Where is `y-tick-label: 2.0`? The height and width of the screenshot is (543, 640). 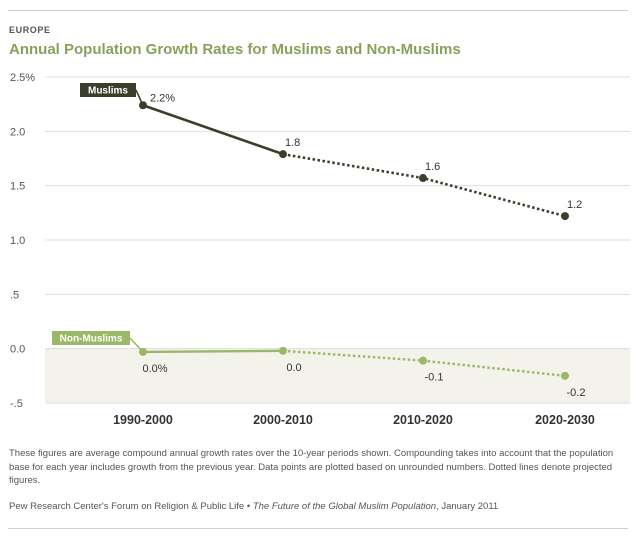 y-tick-label: 2.0 is located at coordinates (17, 132).